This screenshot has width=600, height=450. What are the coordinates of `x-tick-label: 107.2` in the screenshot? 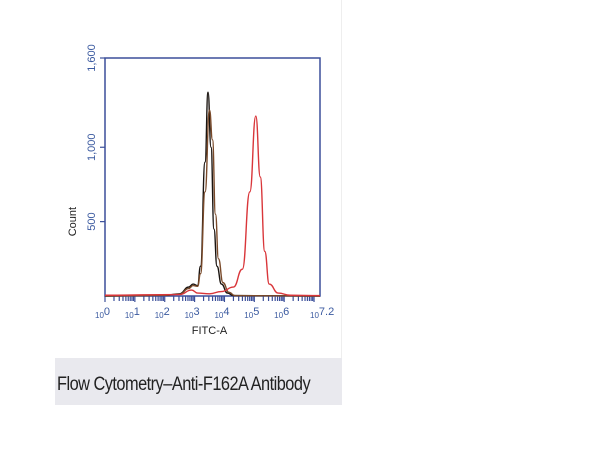 It's located at (322, 313).